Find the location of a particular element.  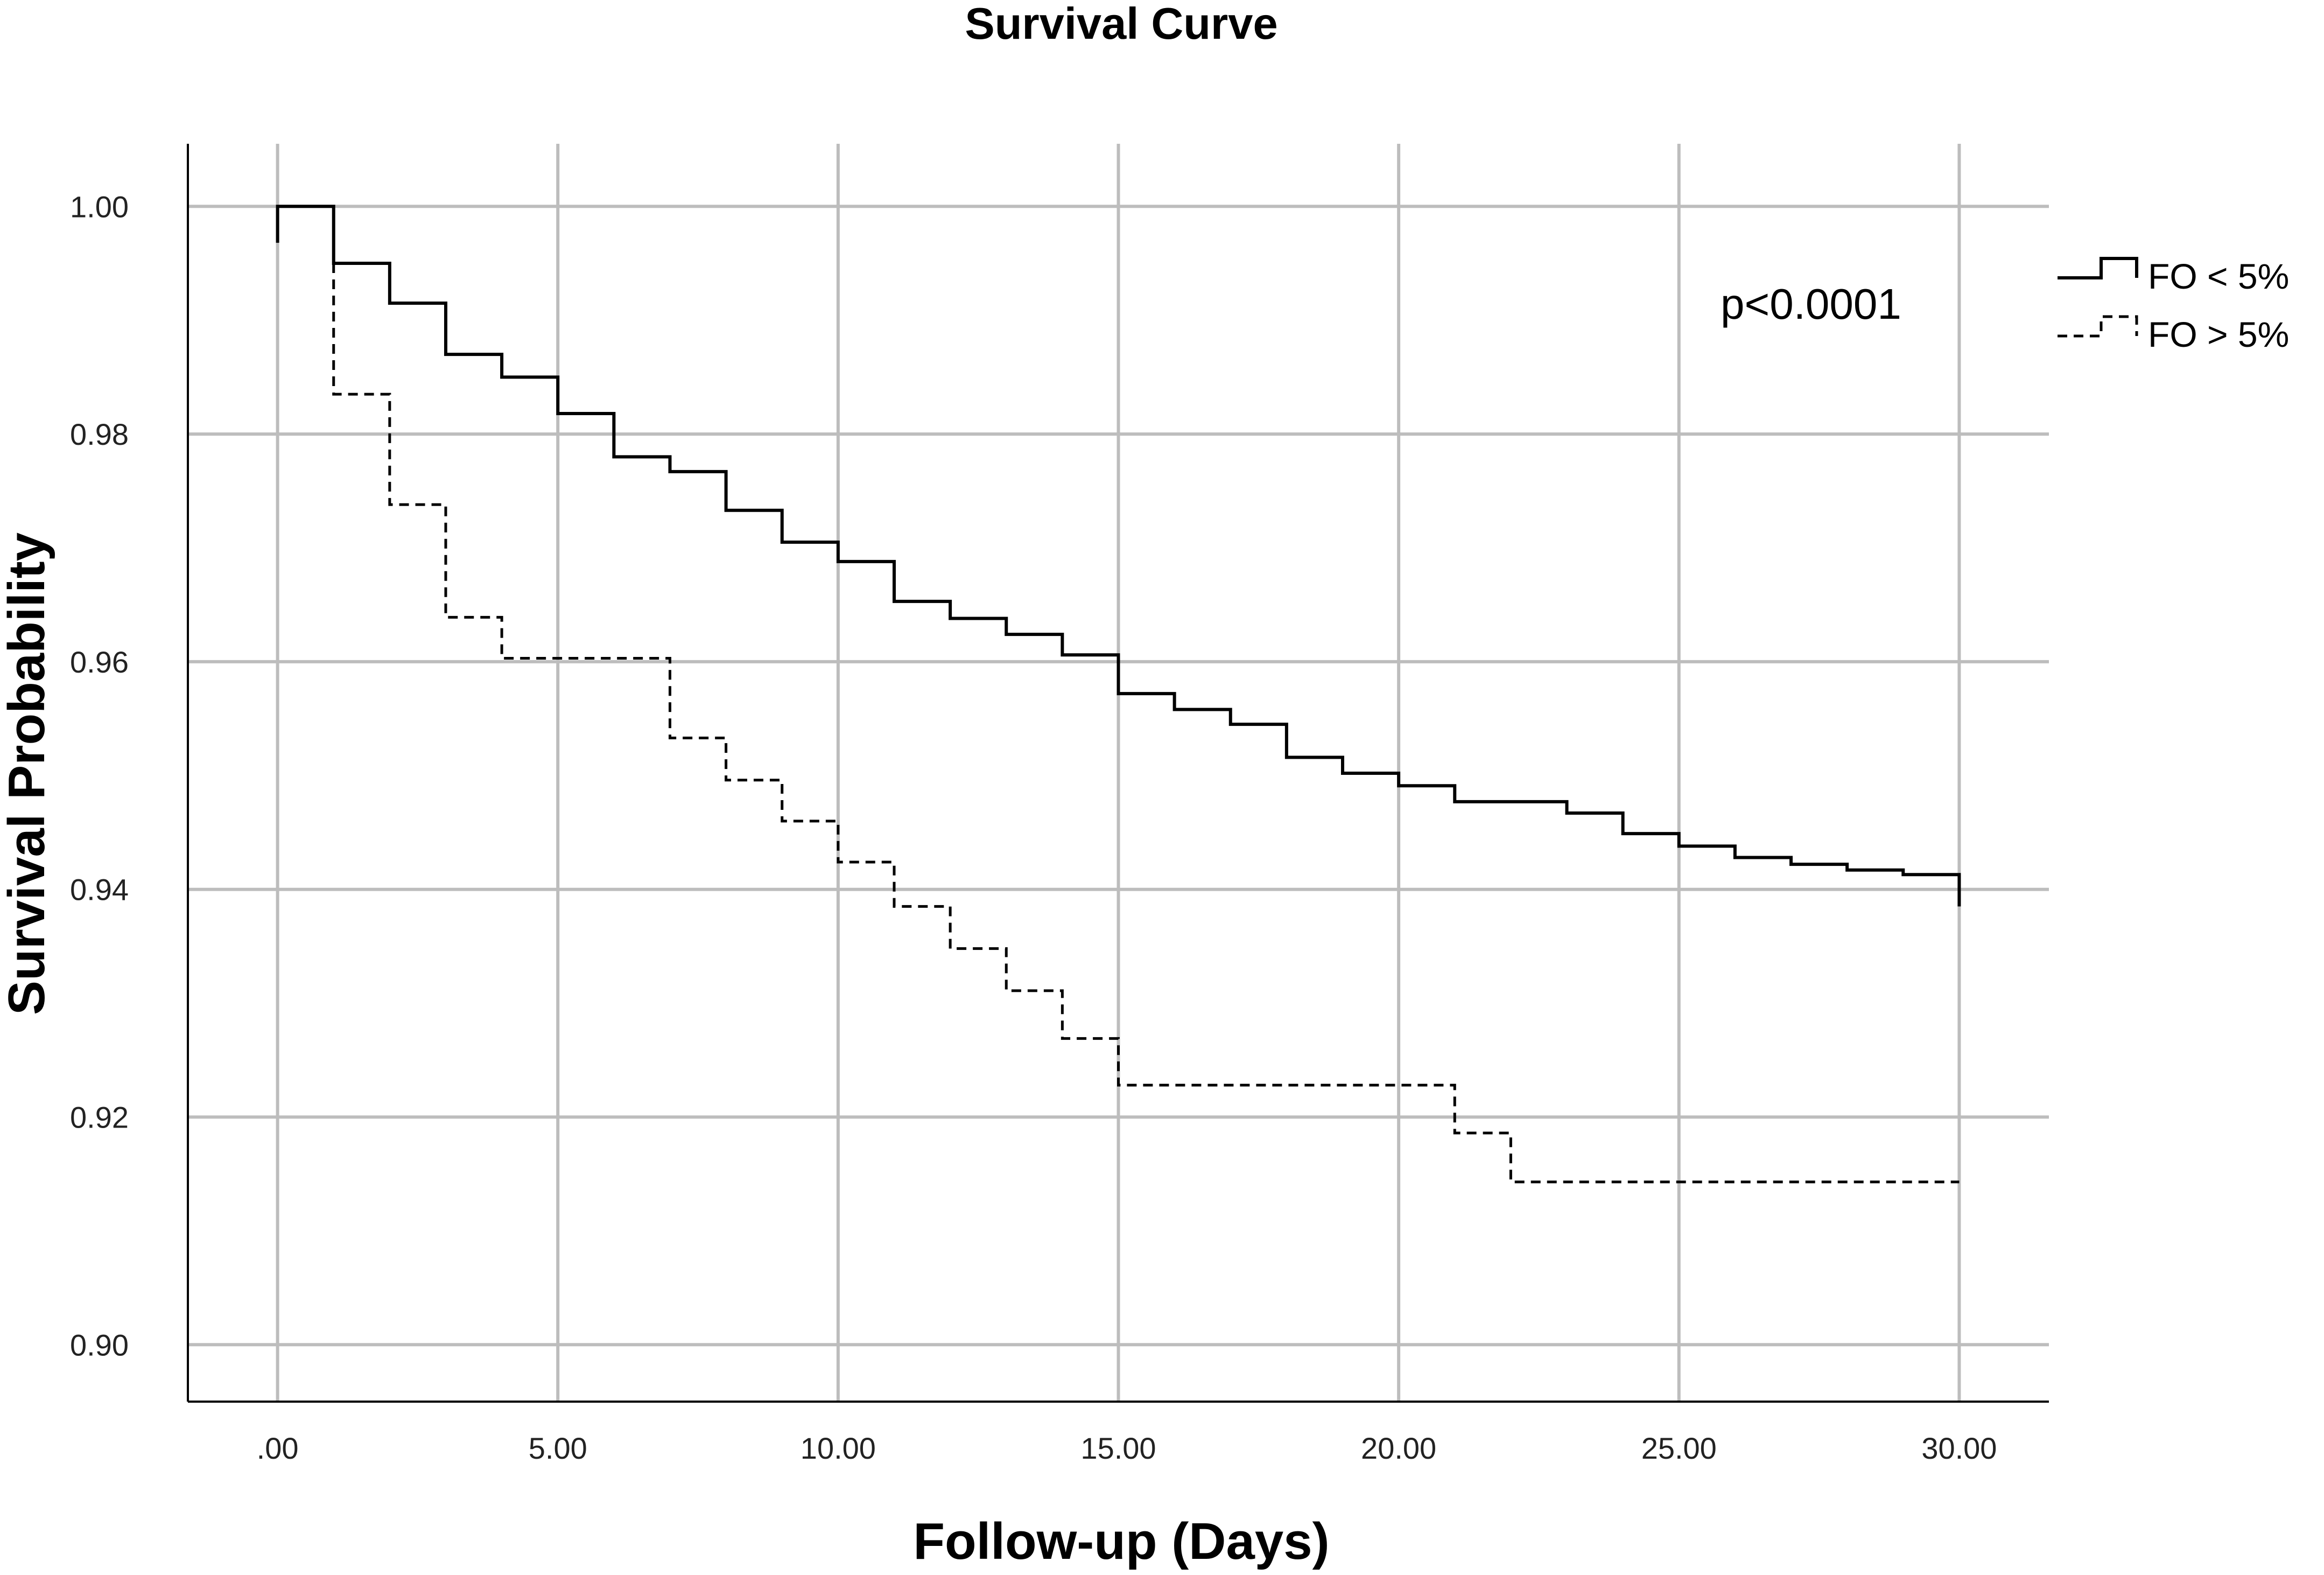

y-tick-label: 0.96 is located at coordinates (99, 662).